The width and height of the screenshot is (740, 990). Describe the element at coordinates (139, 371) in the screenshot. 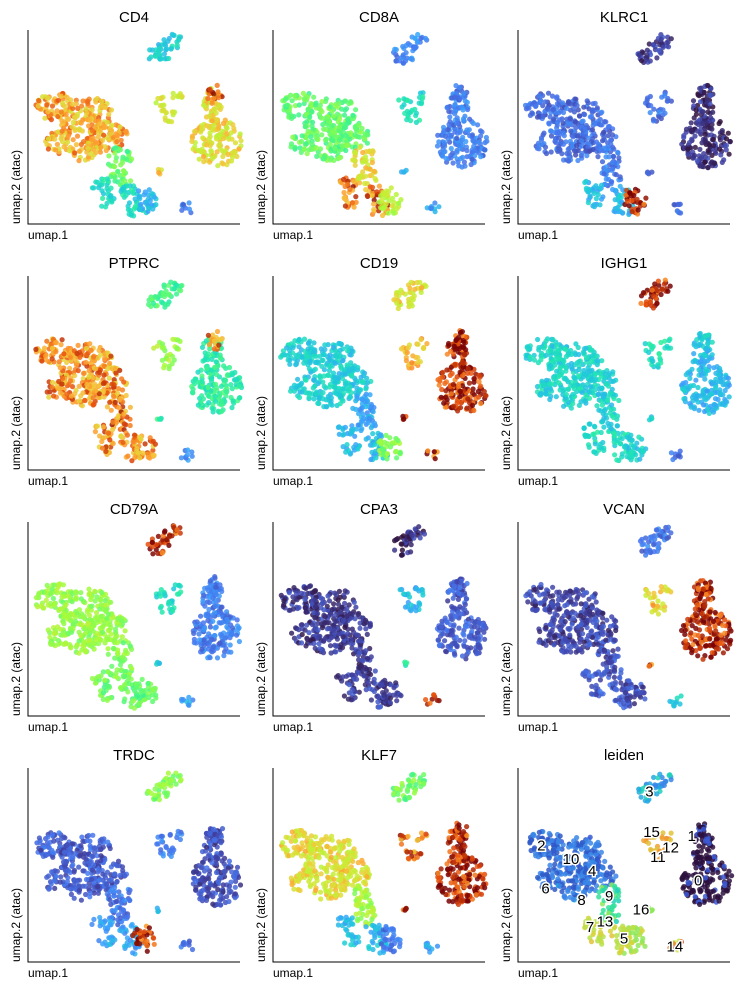

I see `scatter-points` at that location.